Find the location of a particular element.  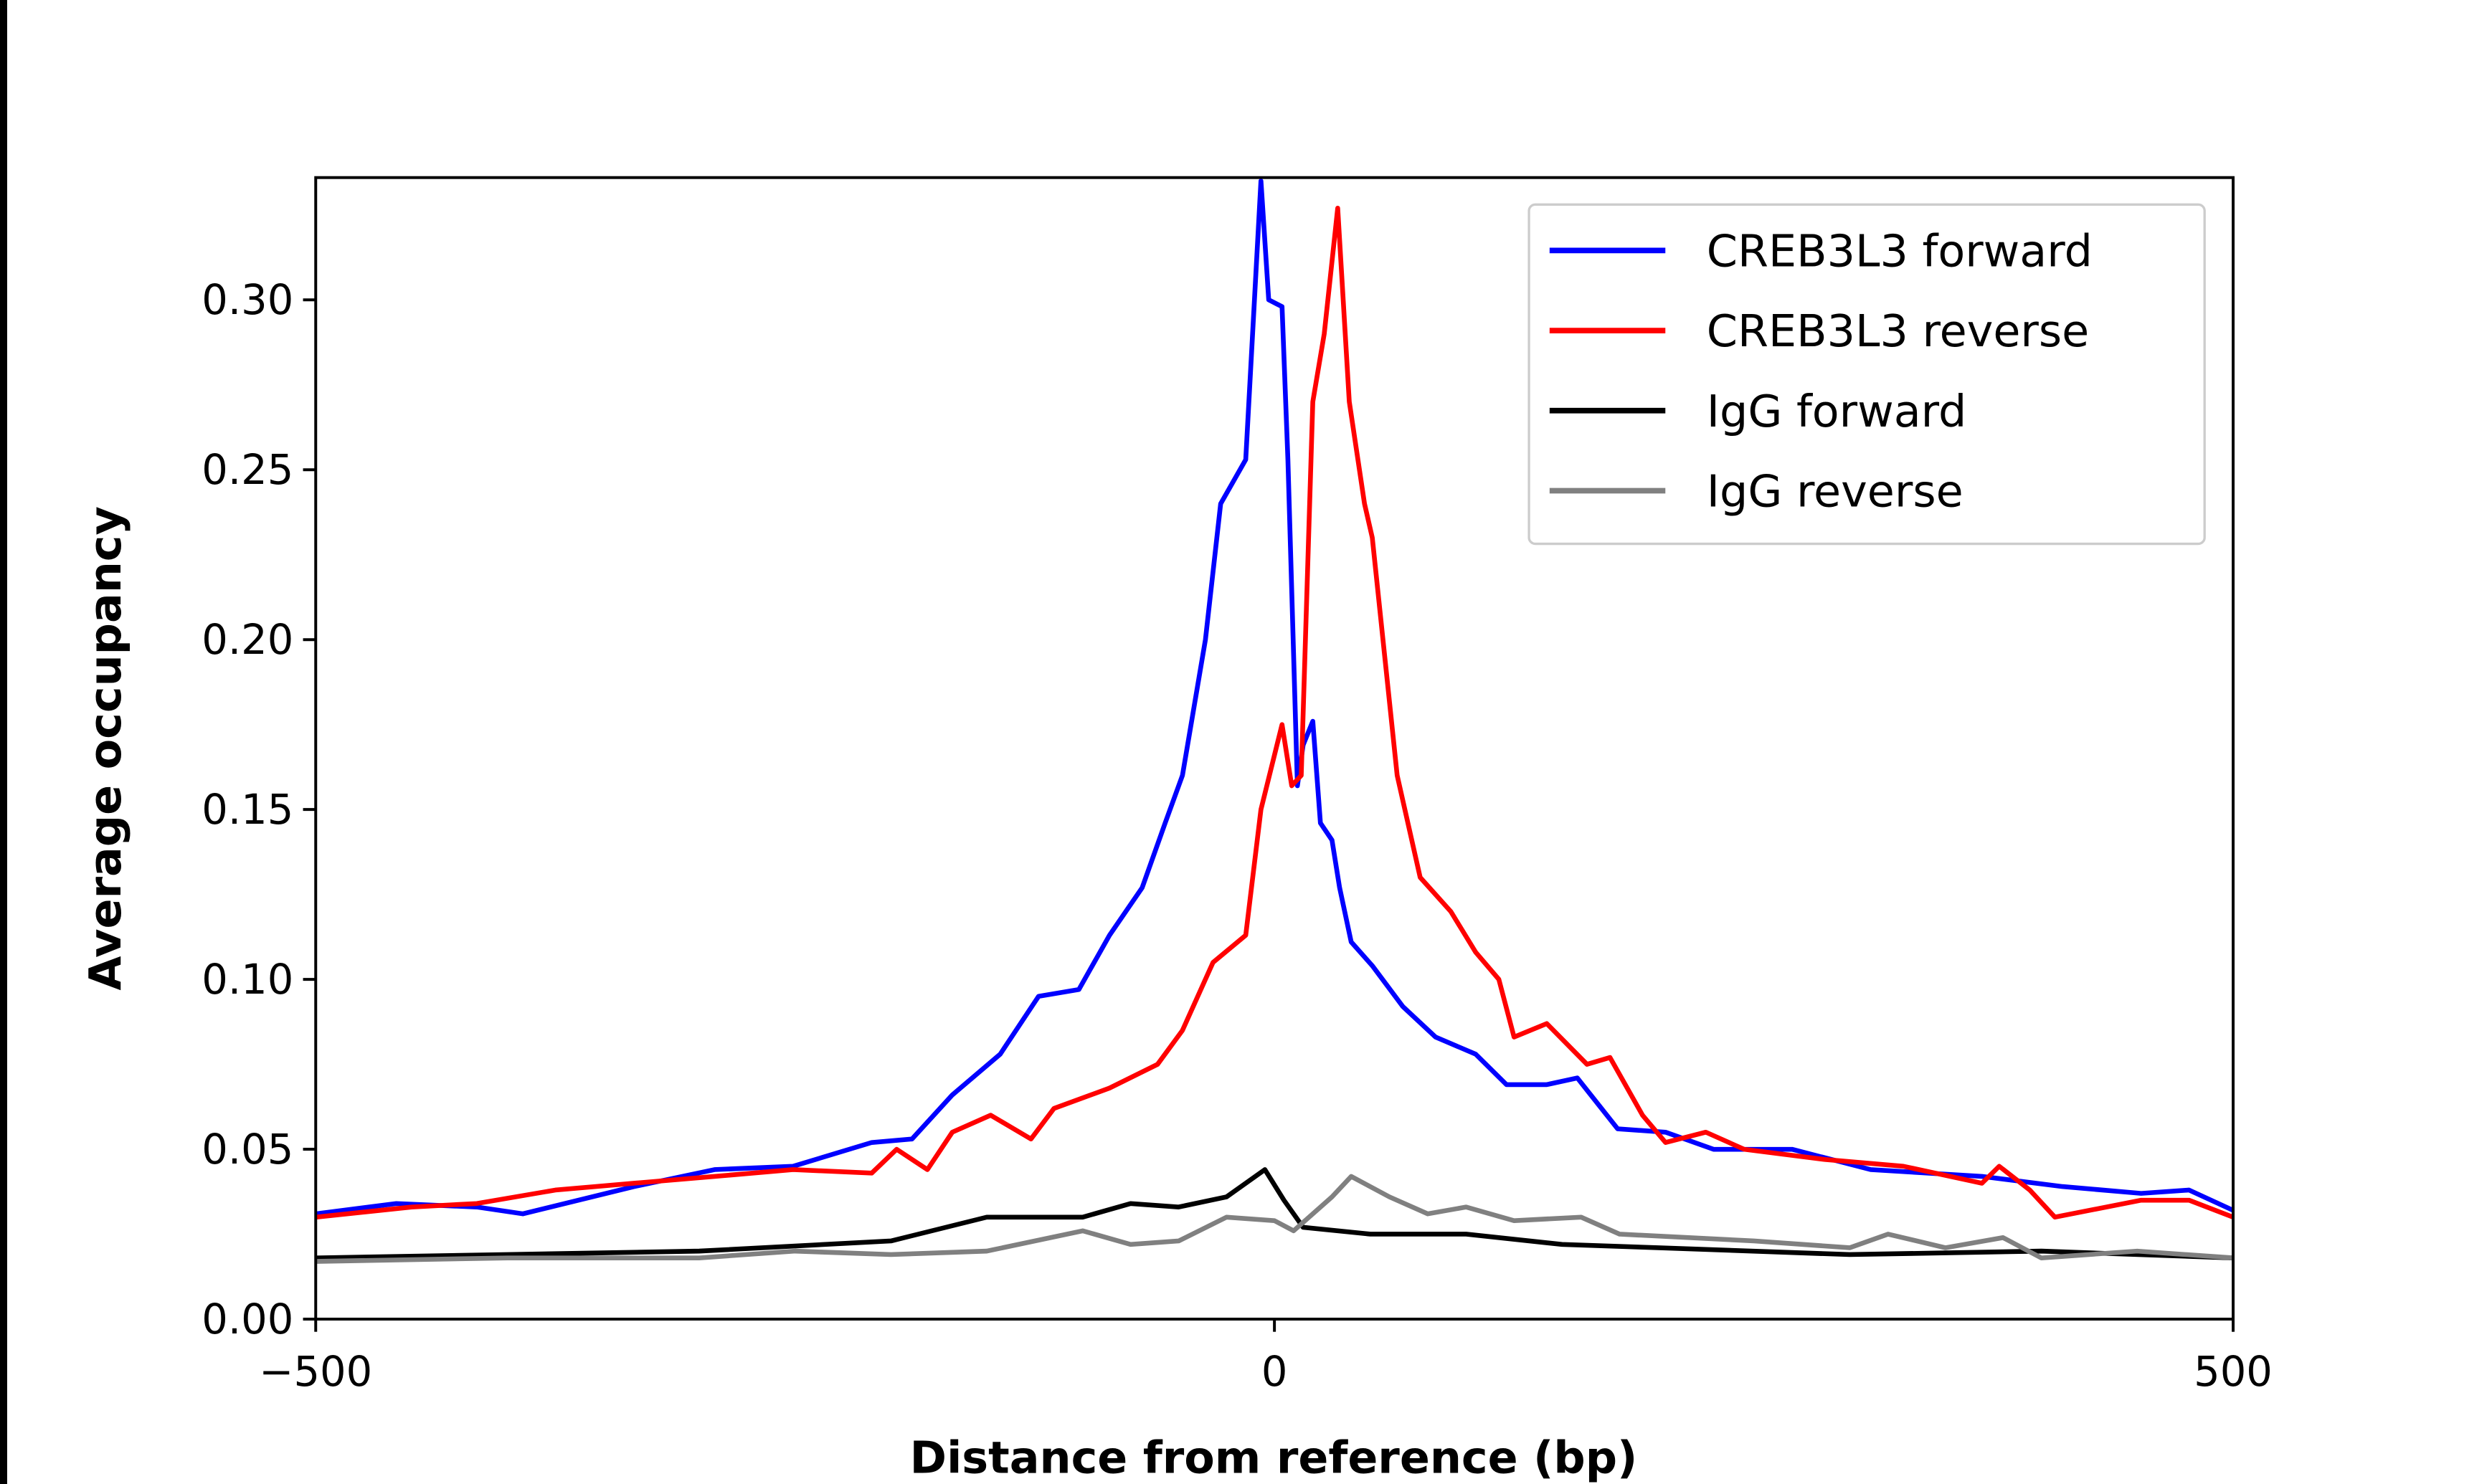

x-axis: −500 0 500 is located at coordinates (1266, 1358).